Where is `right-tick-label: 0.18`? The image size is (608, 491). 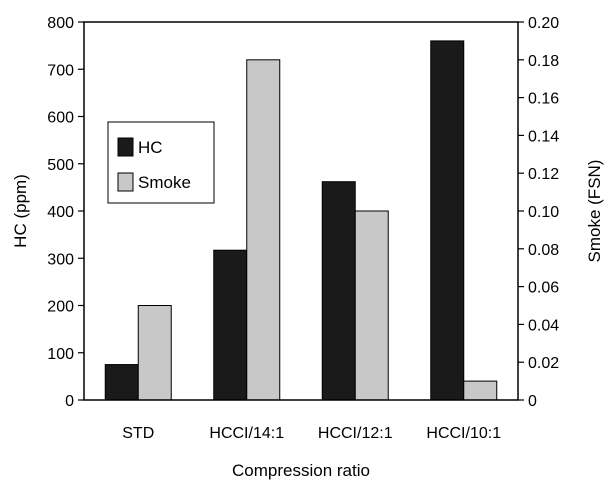
right-tick-label: 0.18 is located at coordinates (543, 61).